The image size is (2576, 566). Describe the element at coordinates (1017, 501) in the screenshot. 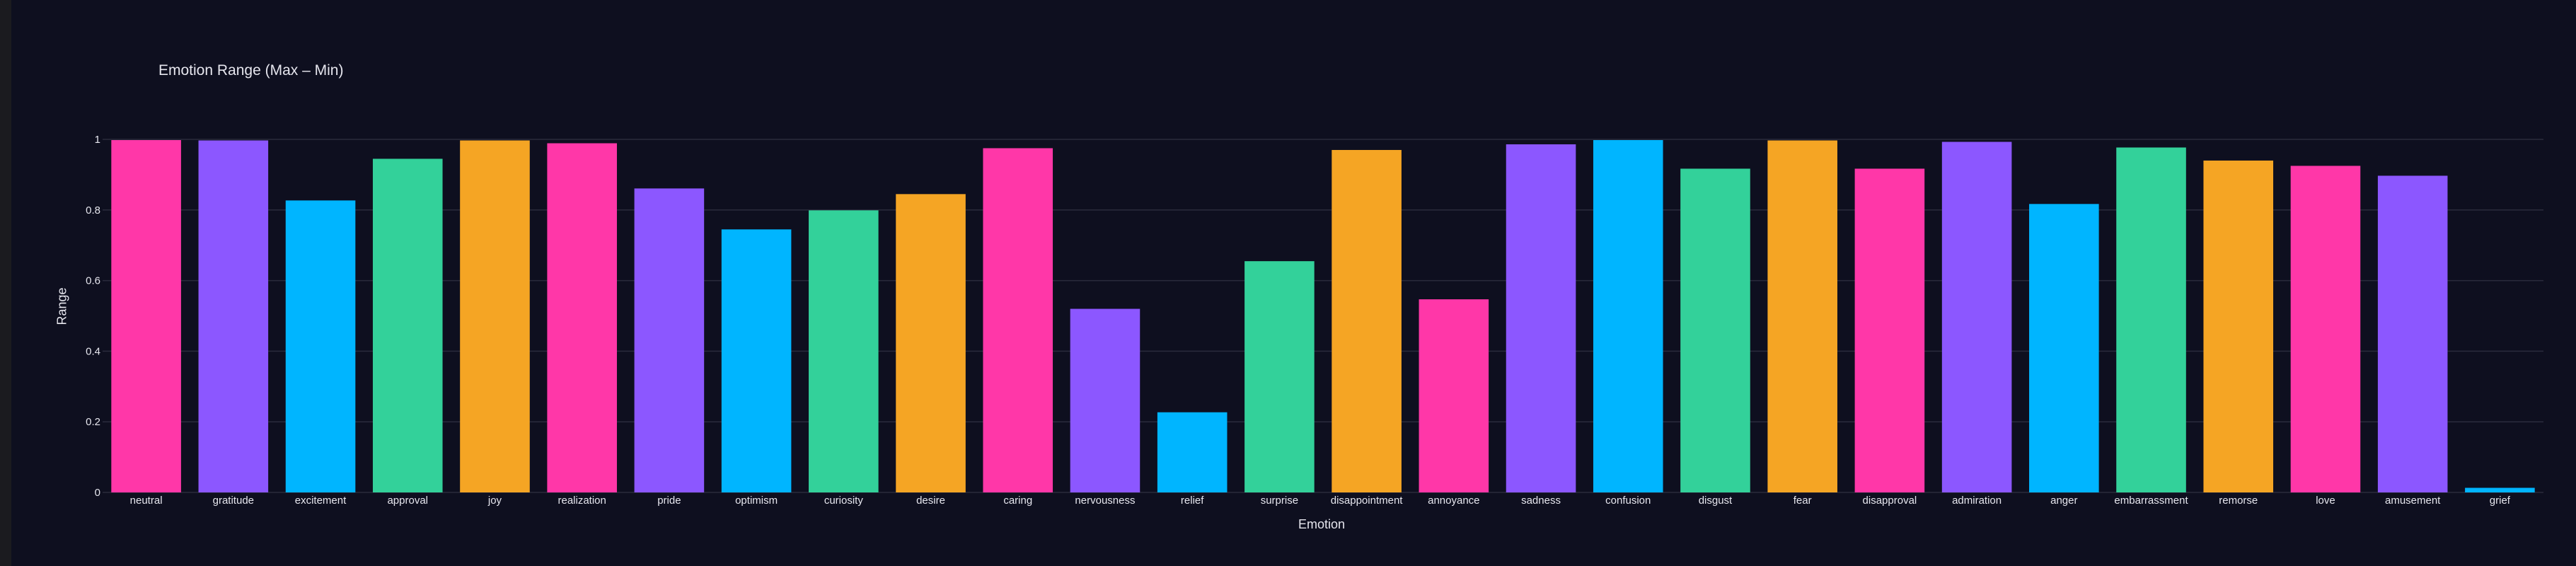

I see `x-tick-label: caring` at that location.